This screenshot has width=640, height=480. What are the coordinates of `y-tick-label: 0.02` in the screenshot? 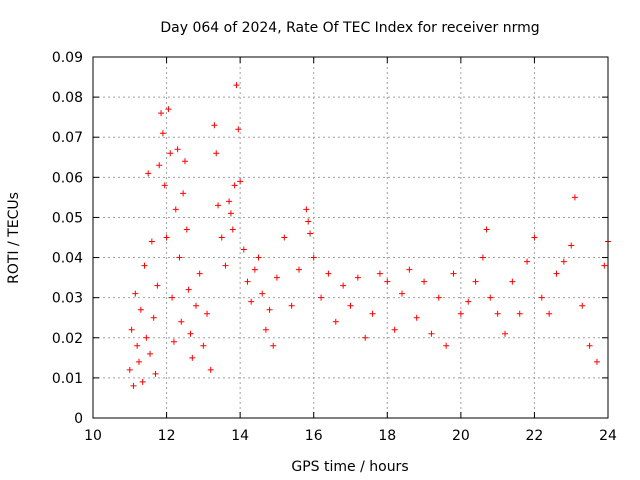 It's located at (67, 339).